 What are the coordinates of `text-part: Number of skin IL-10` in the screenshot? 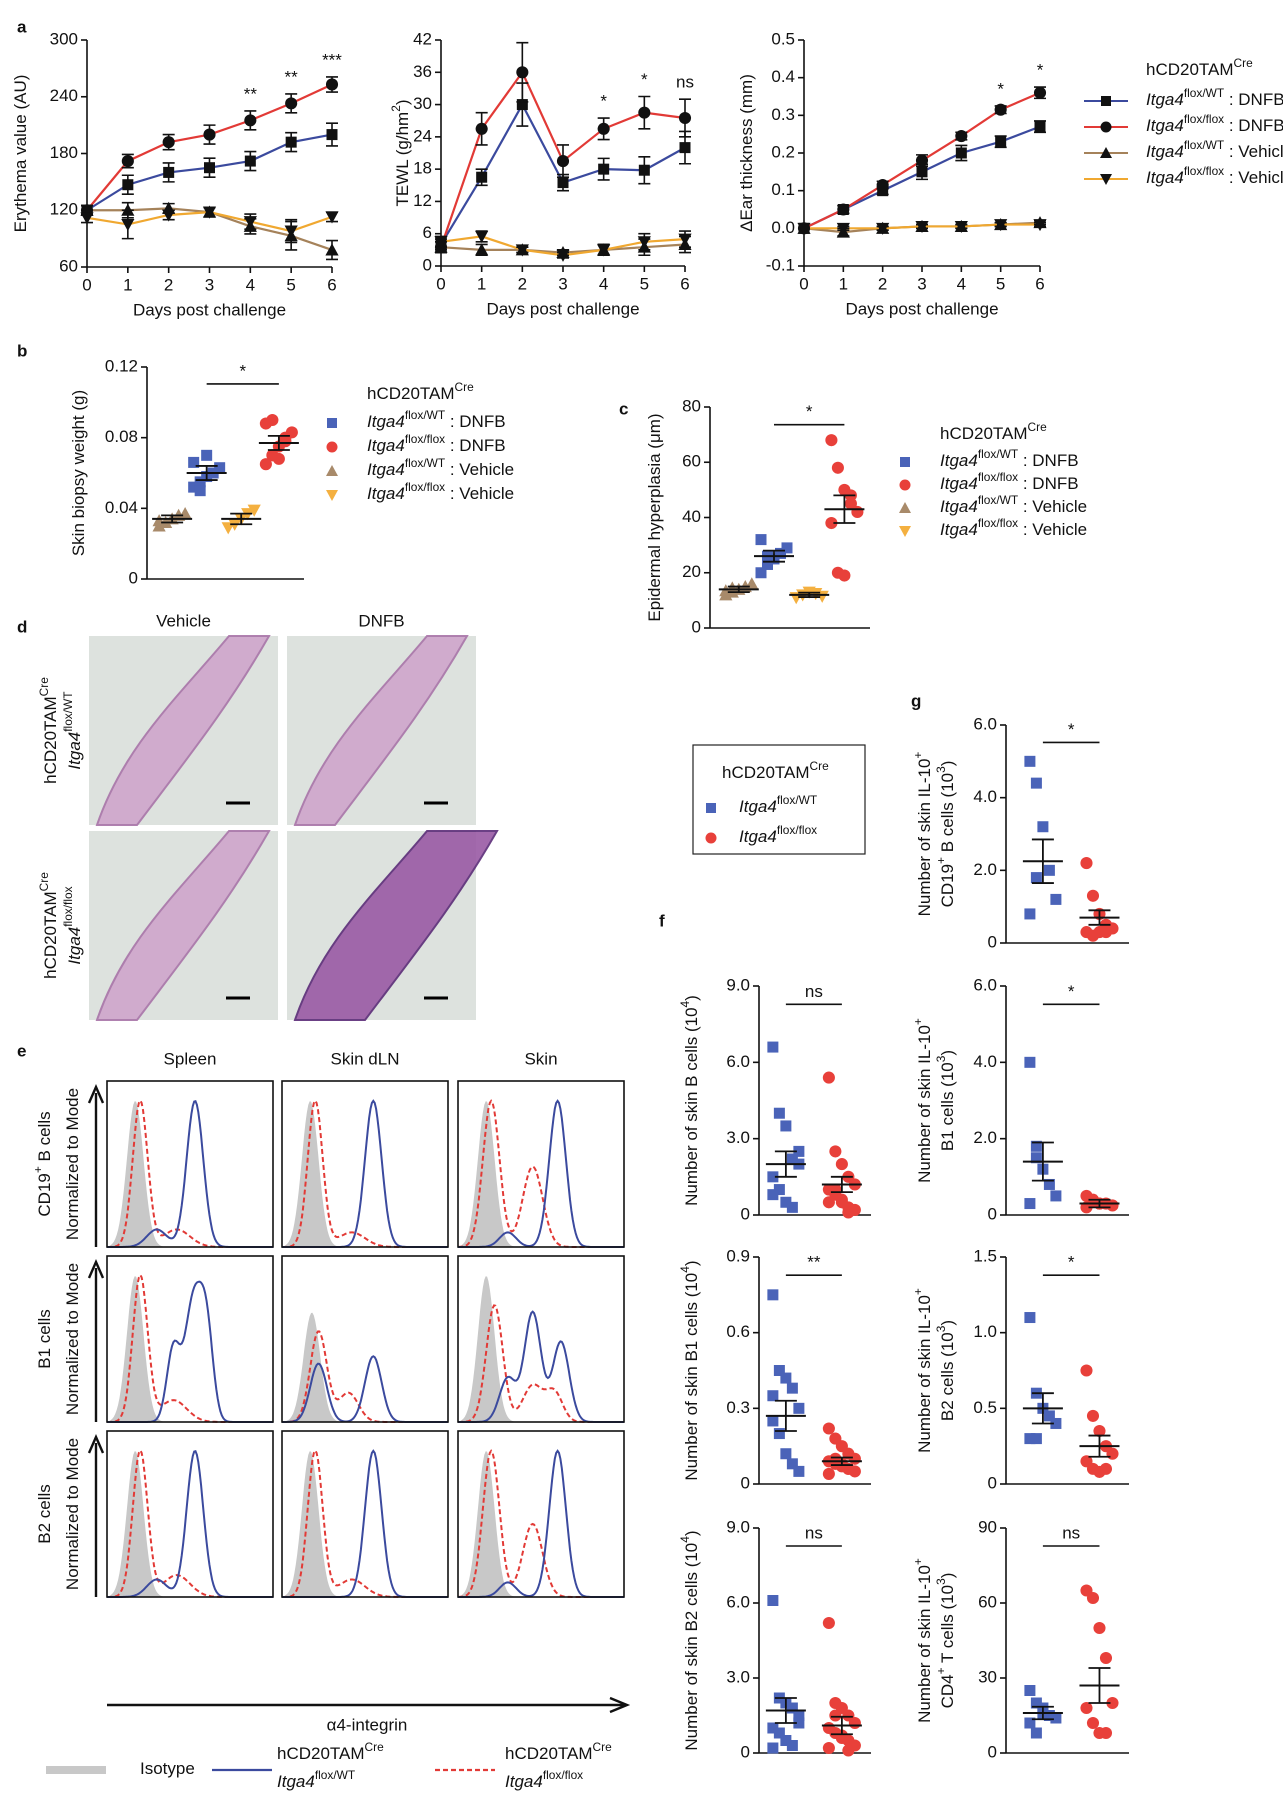 It's located at (924, 1374).